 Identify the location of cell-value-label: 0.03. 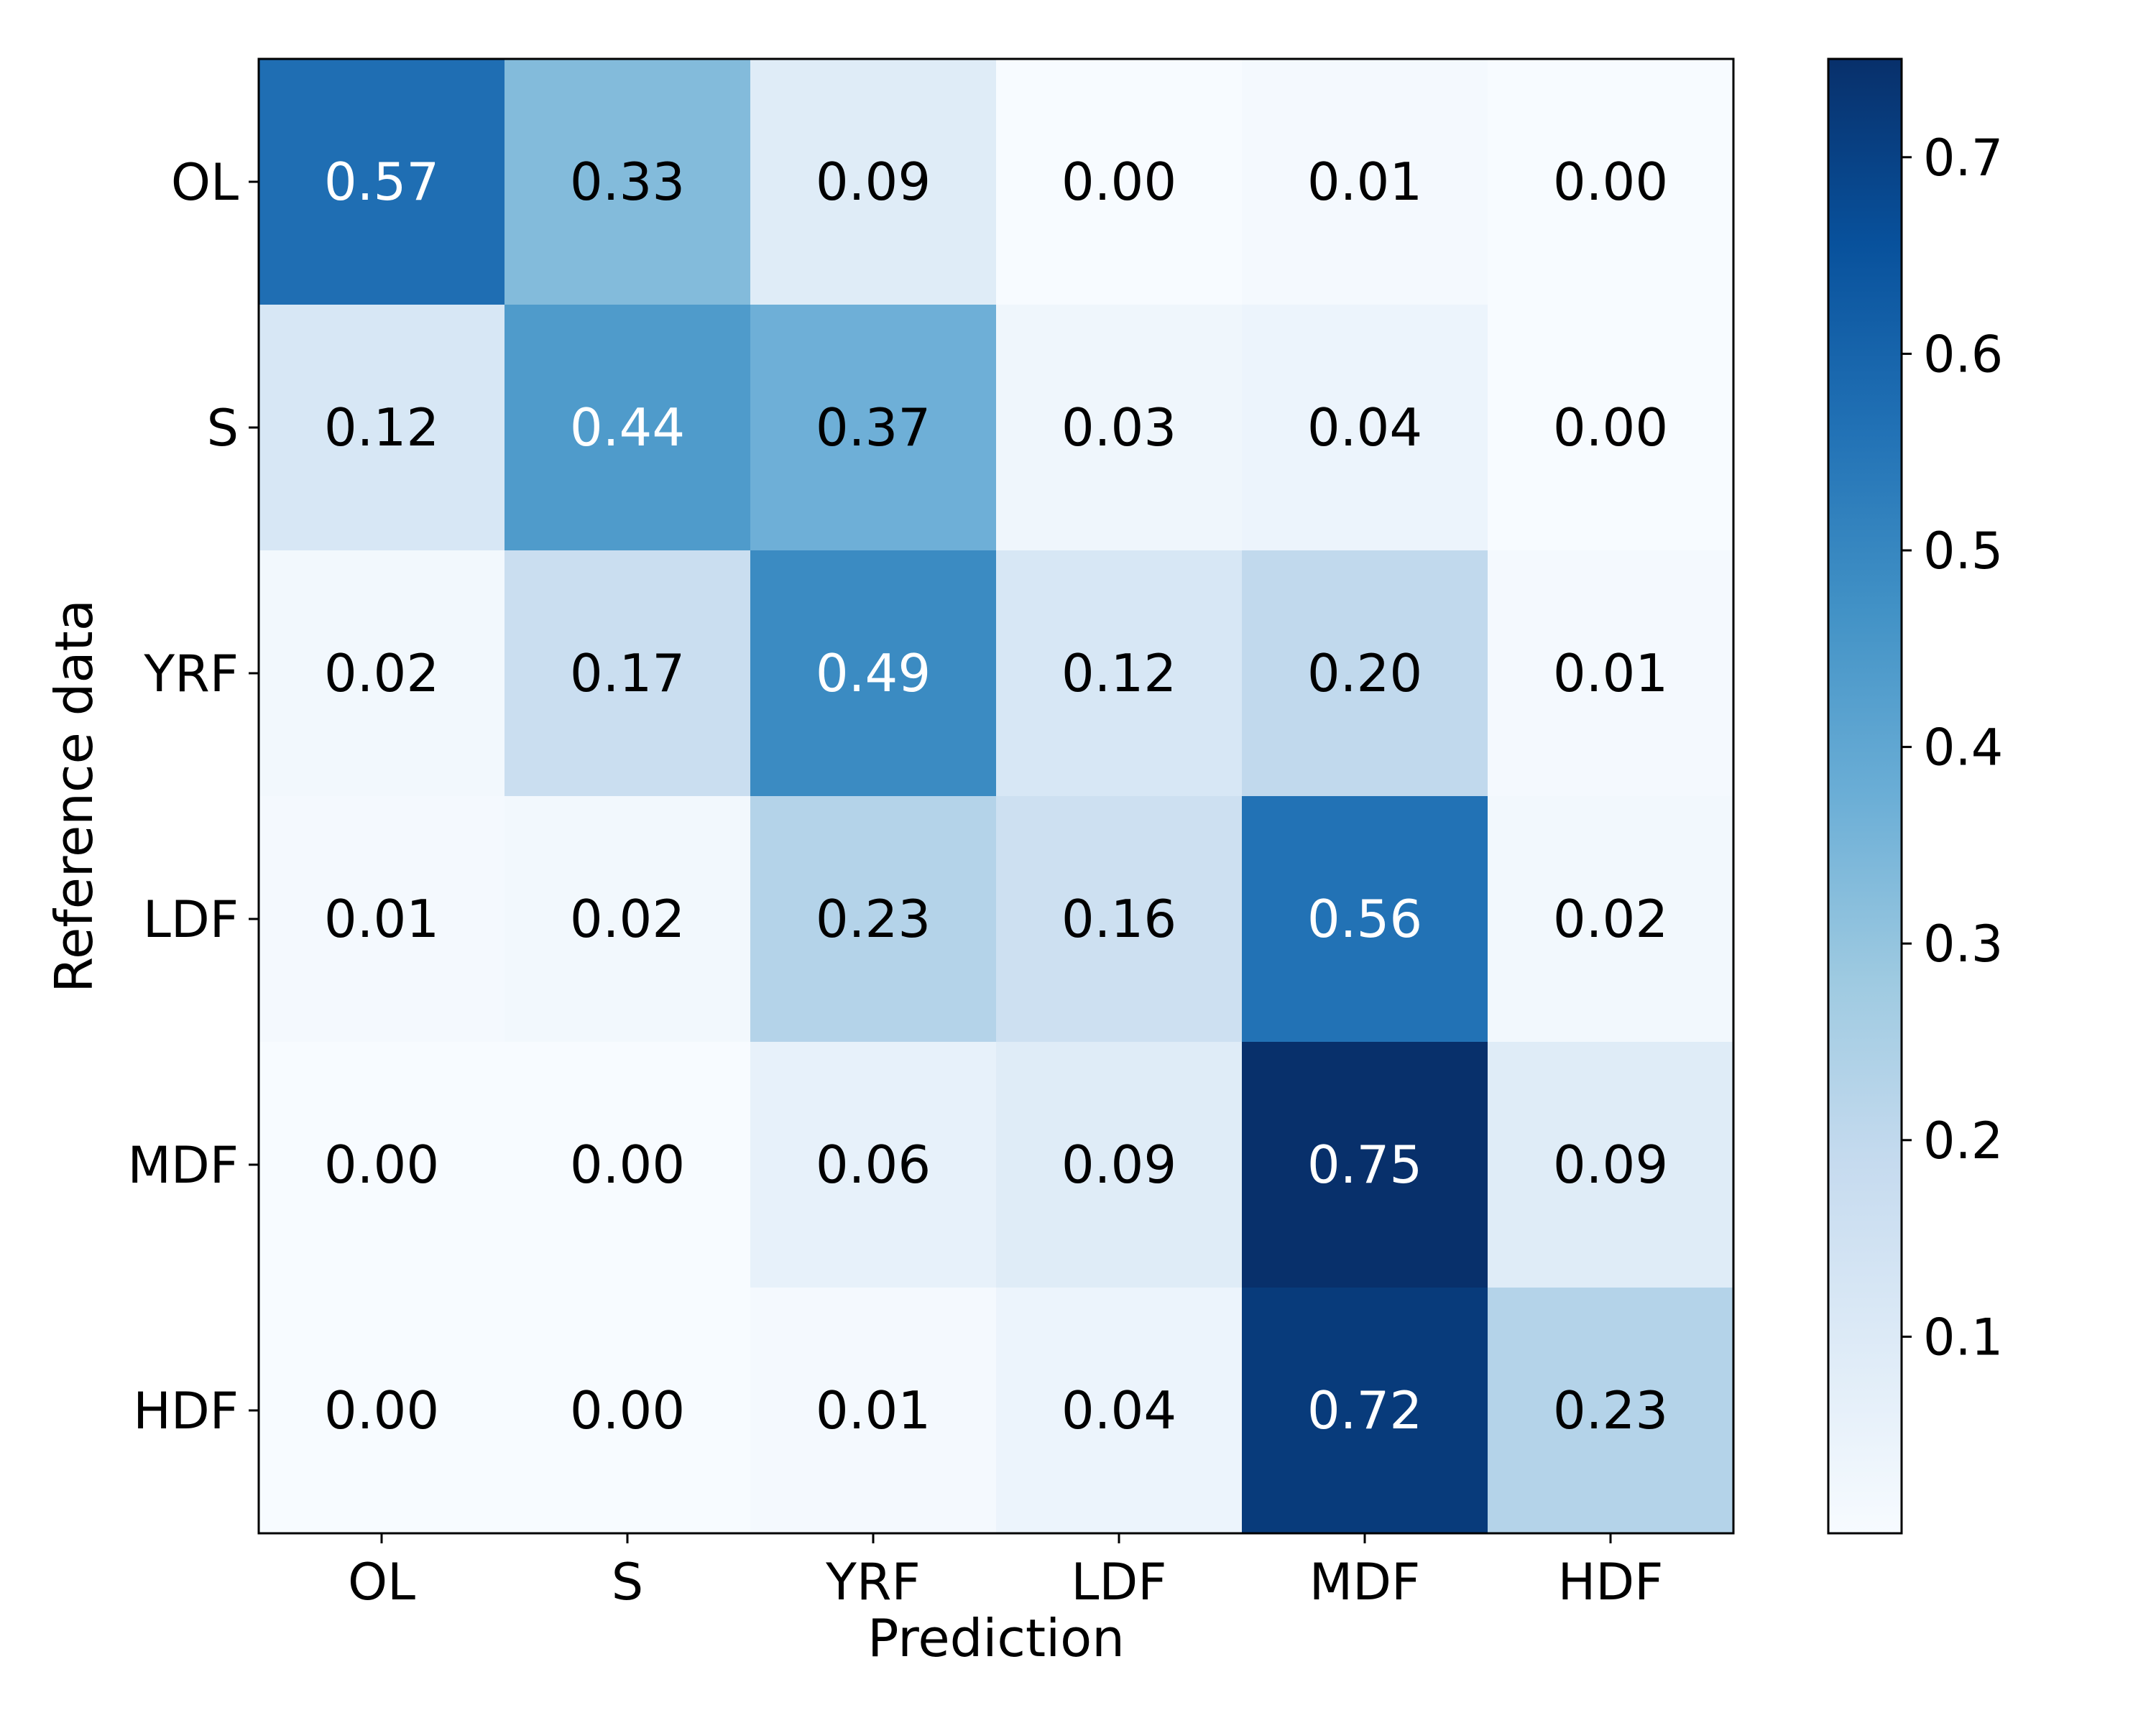
(1118, 427).